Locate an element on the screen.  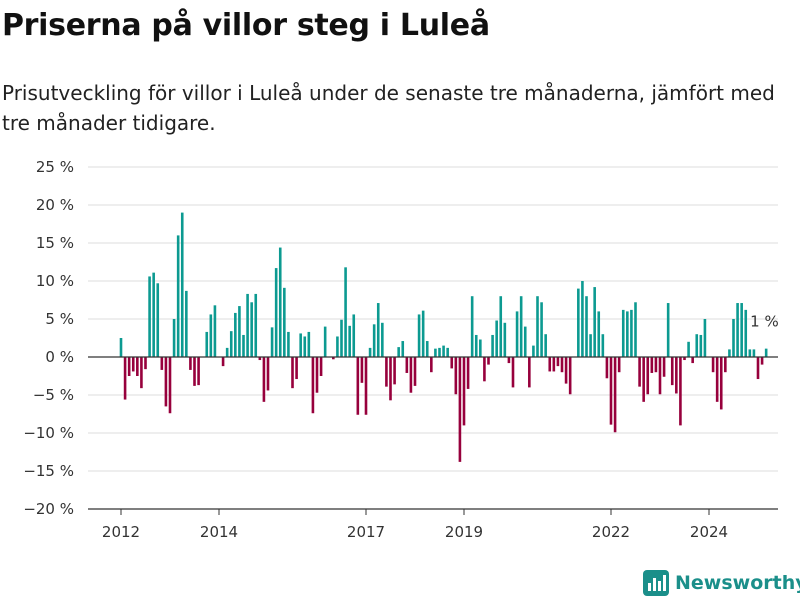
y-tick-label: −5 % is located at coordinates (53, 395).